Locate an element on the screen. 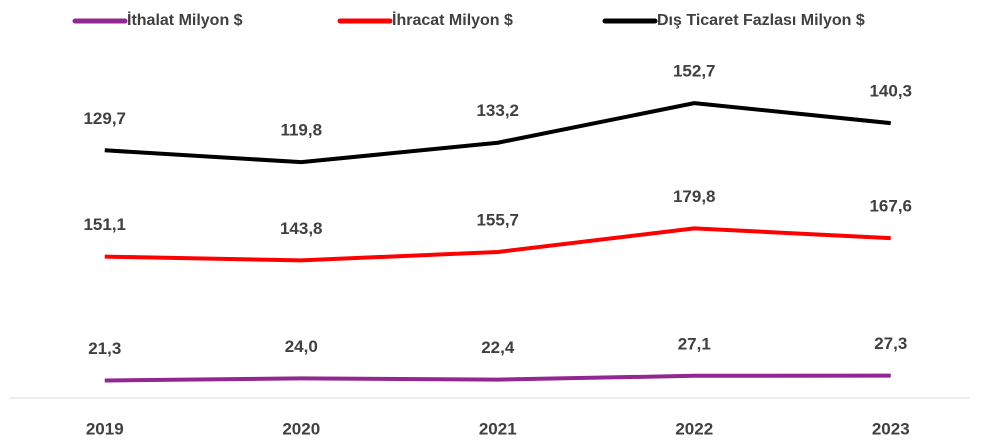 Image resolution: width=981 pixels, height=441 pixels. legend-label: İhracat Milyon $ is located at coordinates (452, 20).